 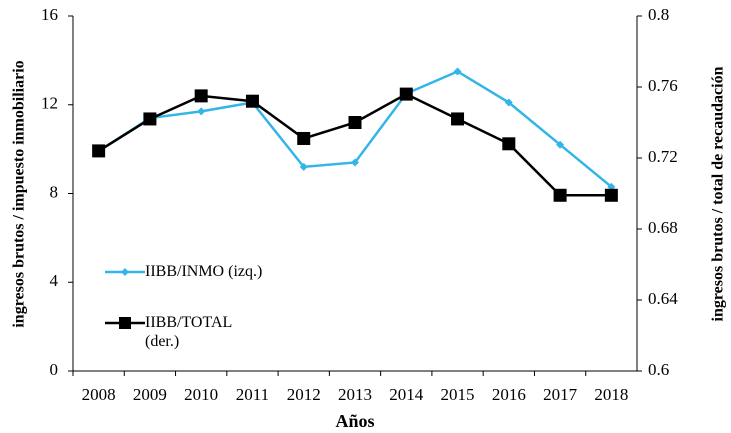 I want to click on y-tick-label: 4, so click(x=54, y=280).